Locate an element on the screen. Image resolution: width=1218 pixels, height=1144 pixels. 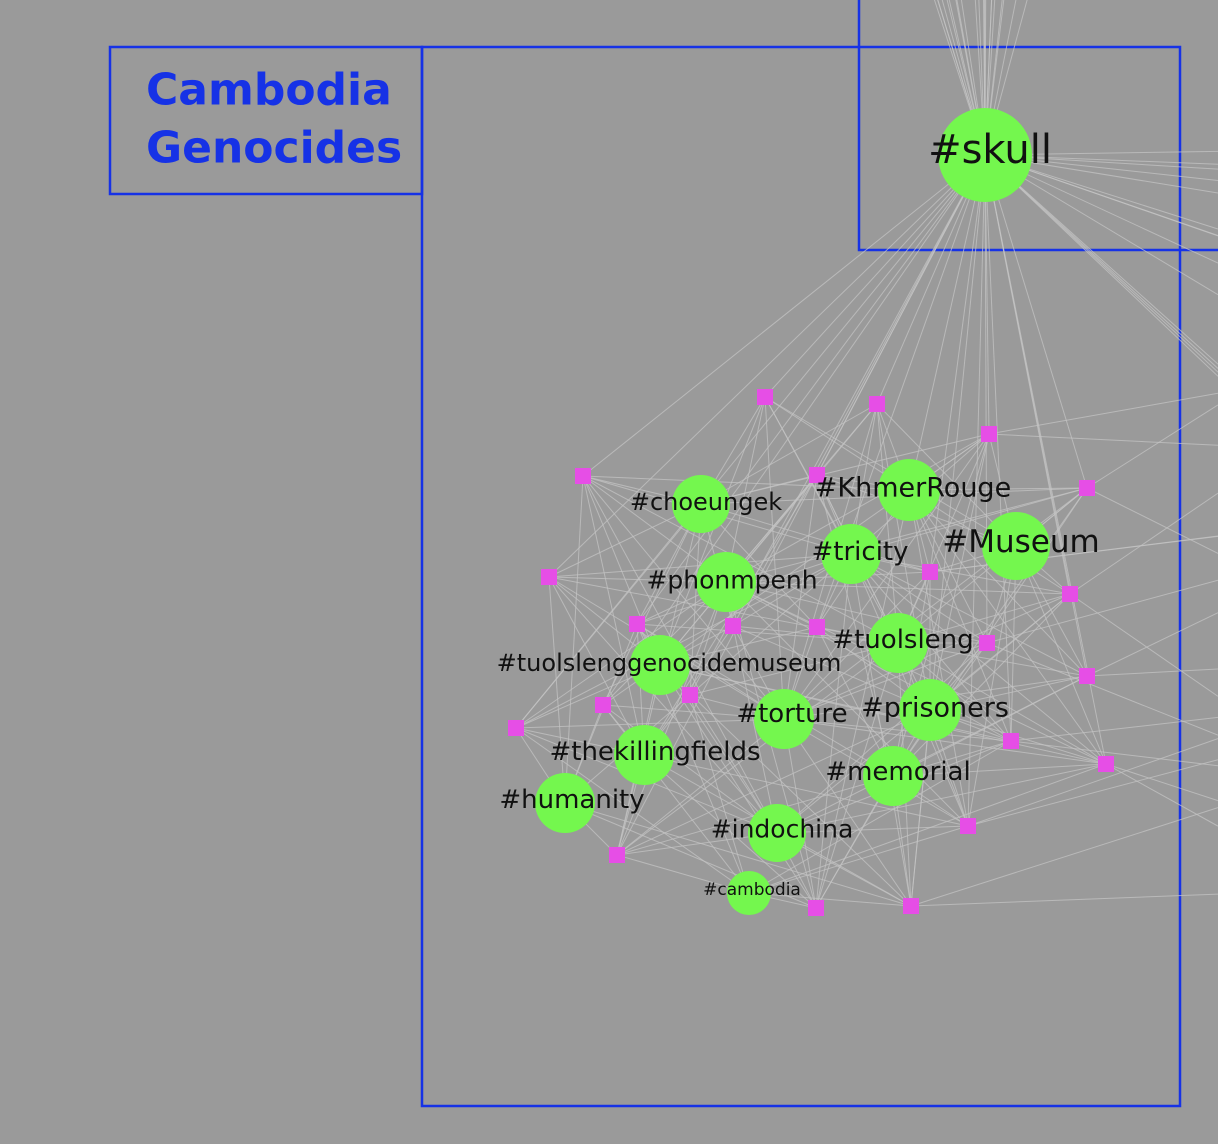
label-phonmpenh: #phonmpenh is located at coordinates (731, 580).